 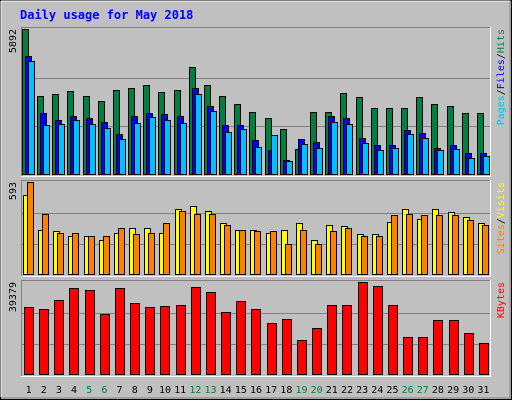 I want to click on panel-legend: Pages/Files/Hits, so click(x=501, y=77).